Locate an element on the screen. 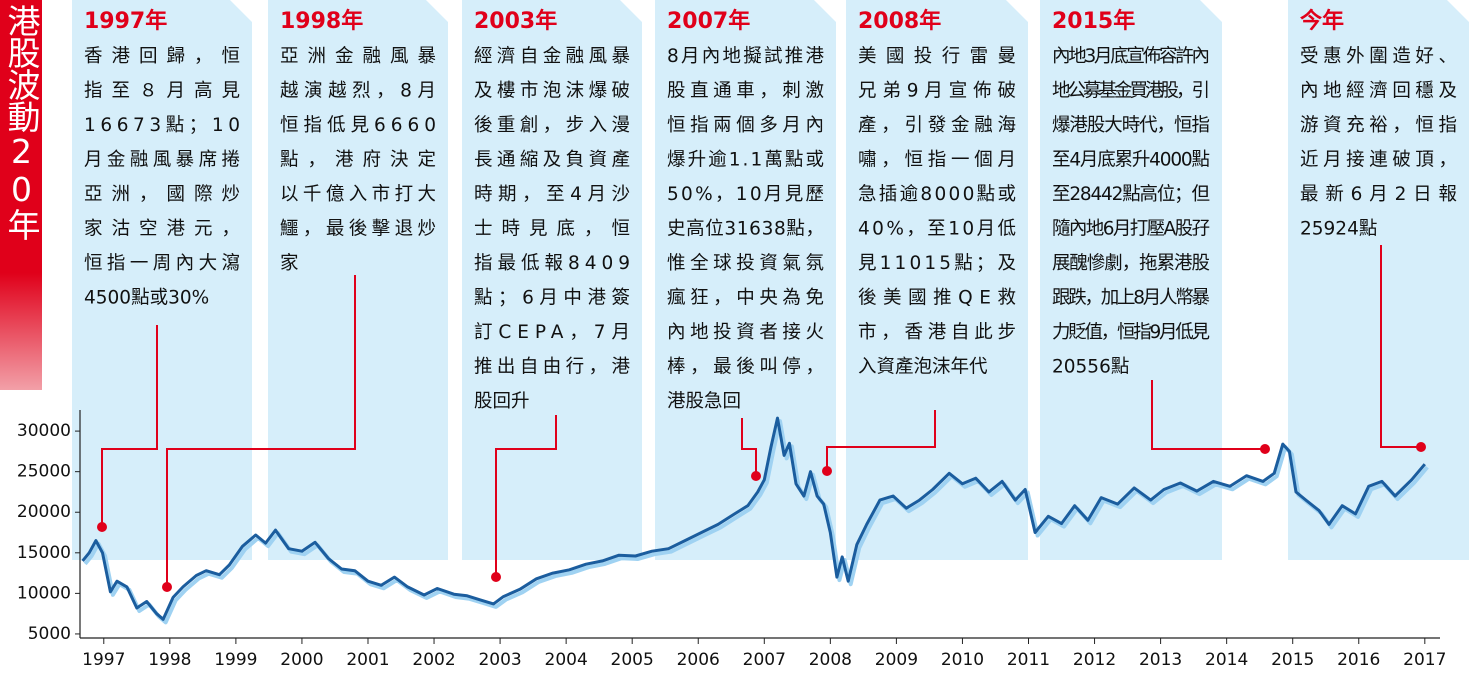  annotation-text: 市，香港自此步 is located at coordinates (937, 332).